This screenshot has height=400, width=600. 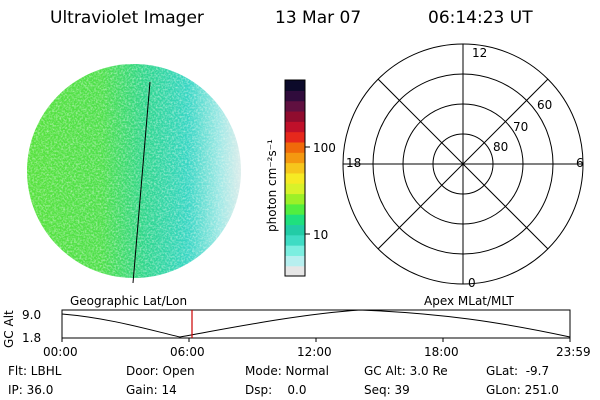 I want to click on mode-info: Mode: Normal, so click(x=287, y=371).